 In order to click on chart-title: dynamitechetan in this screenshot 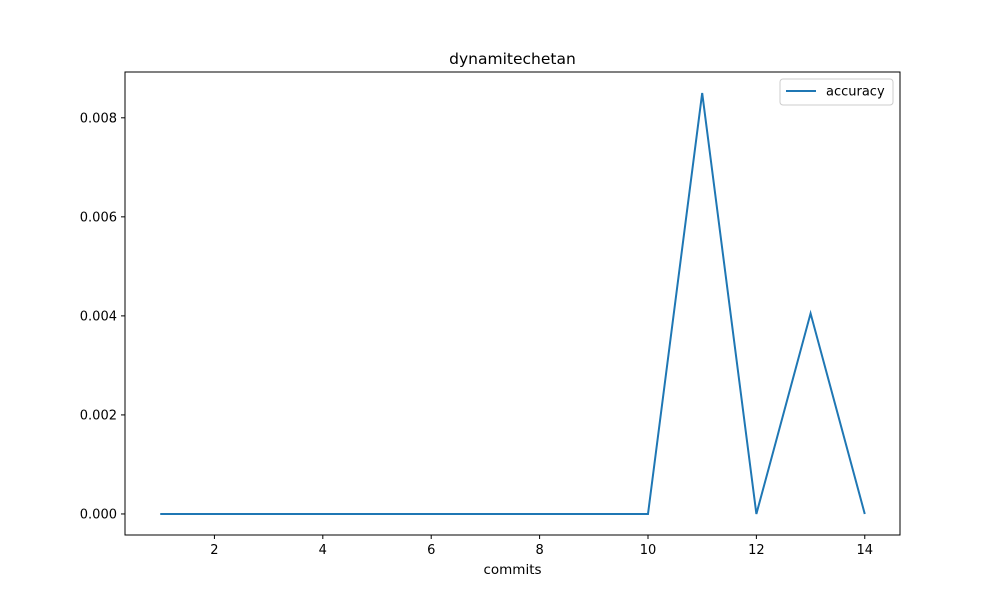, I will do `click(512, 59)`.